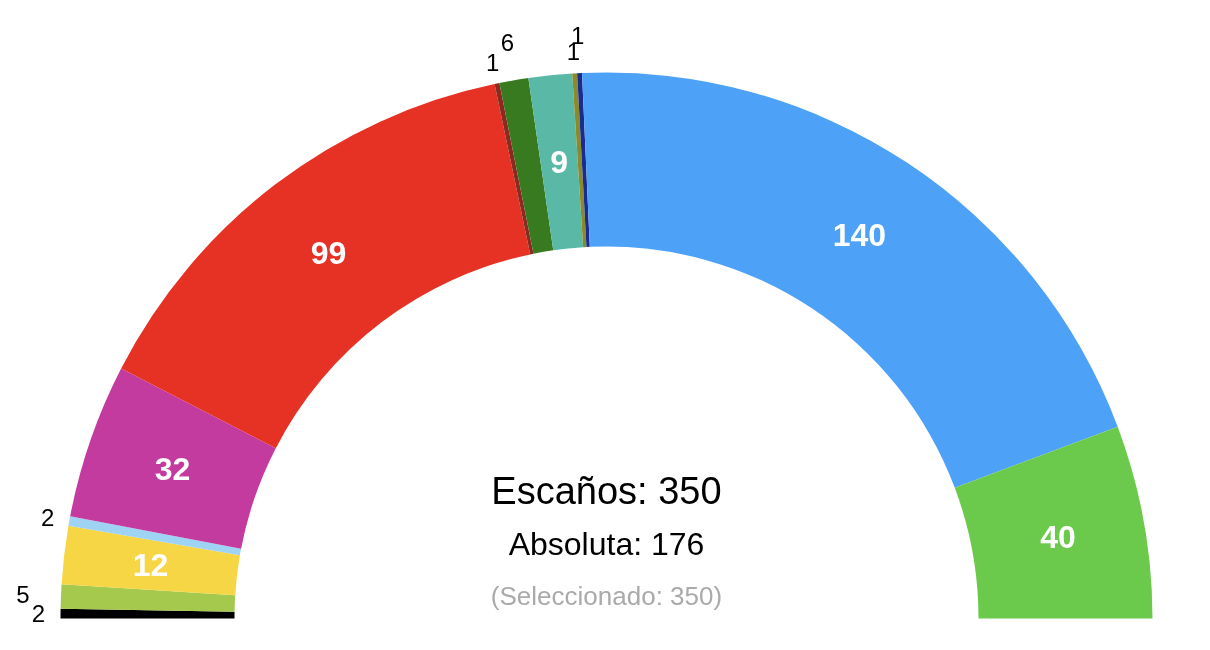  Describe the element at coordinates (1058, 536) in the screenshot. I see `data-label: 40` at that location.